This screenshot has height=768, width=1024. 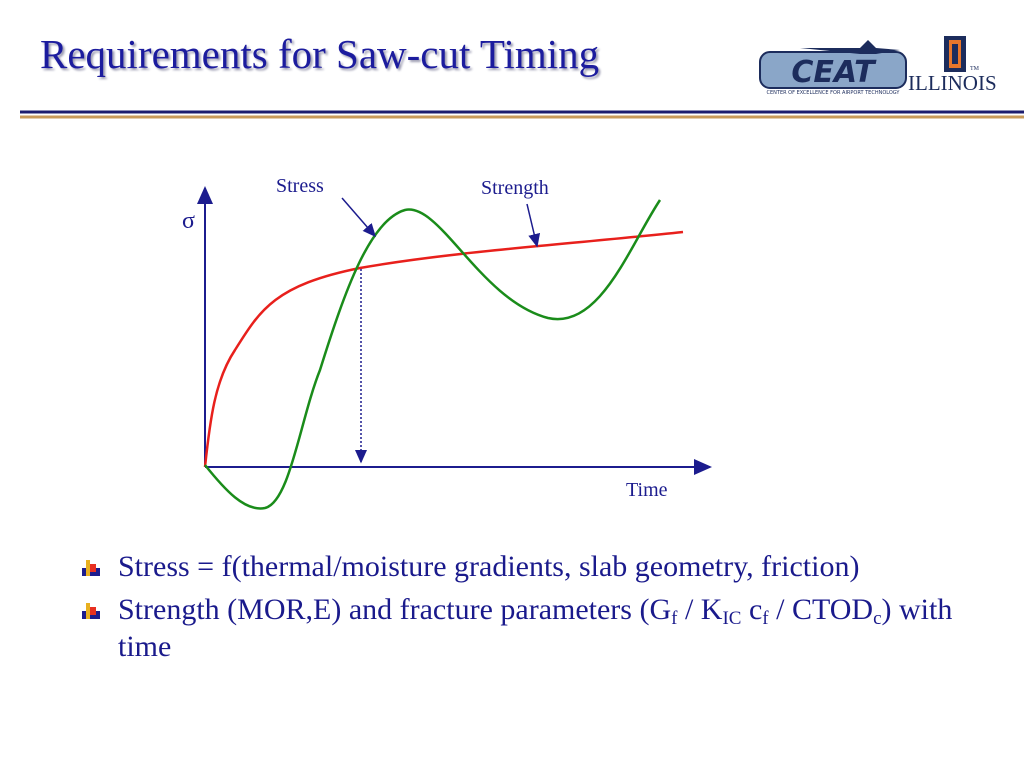 What do you see at coordinates (952, 83) in the screenshot?
I see `logo-university: ILLINOIS` at bounding box center [952, 83].